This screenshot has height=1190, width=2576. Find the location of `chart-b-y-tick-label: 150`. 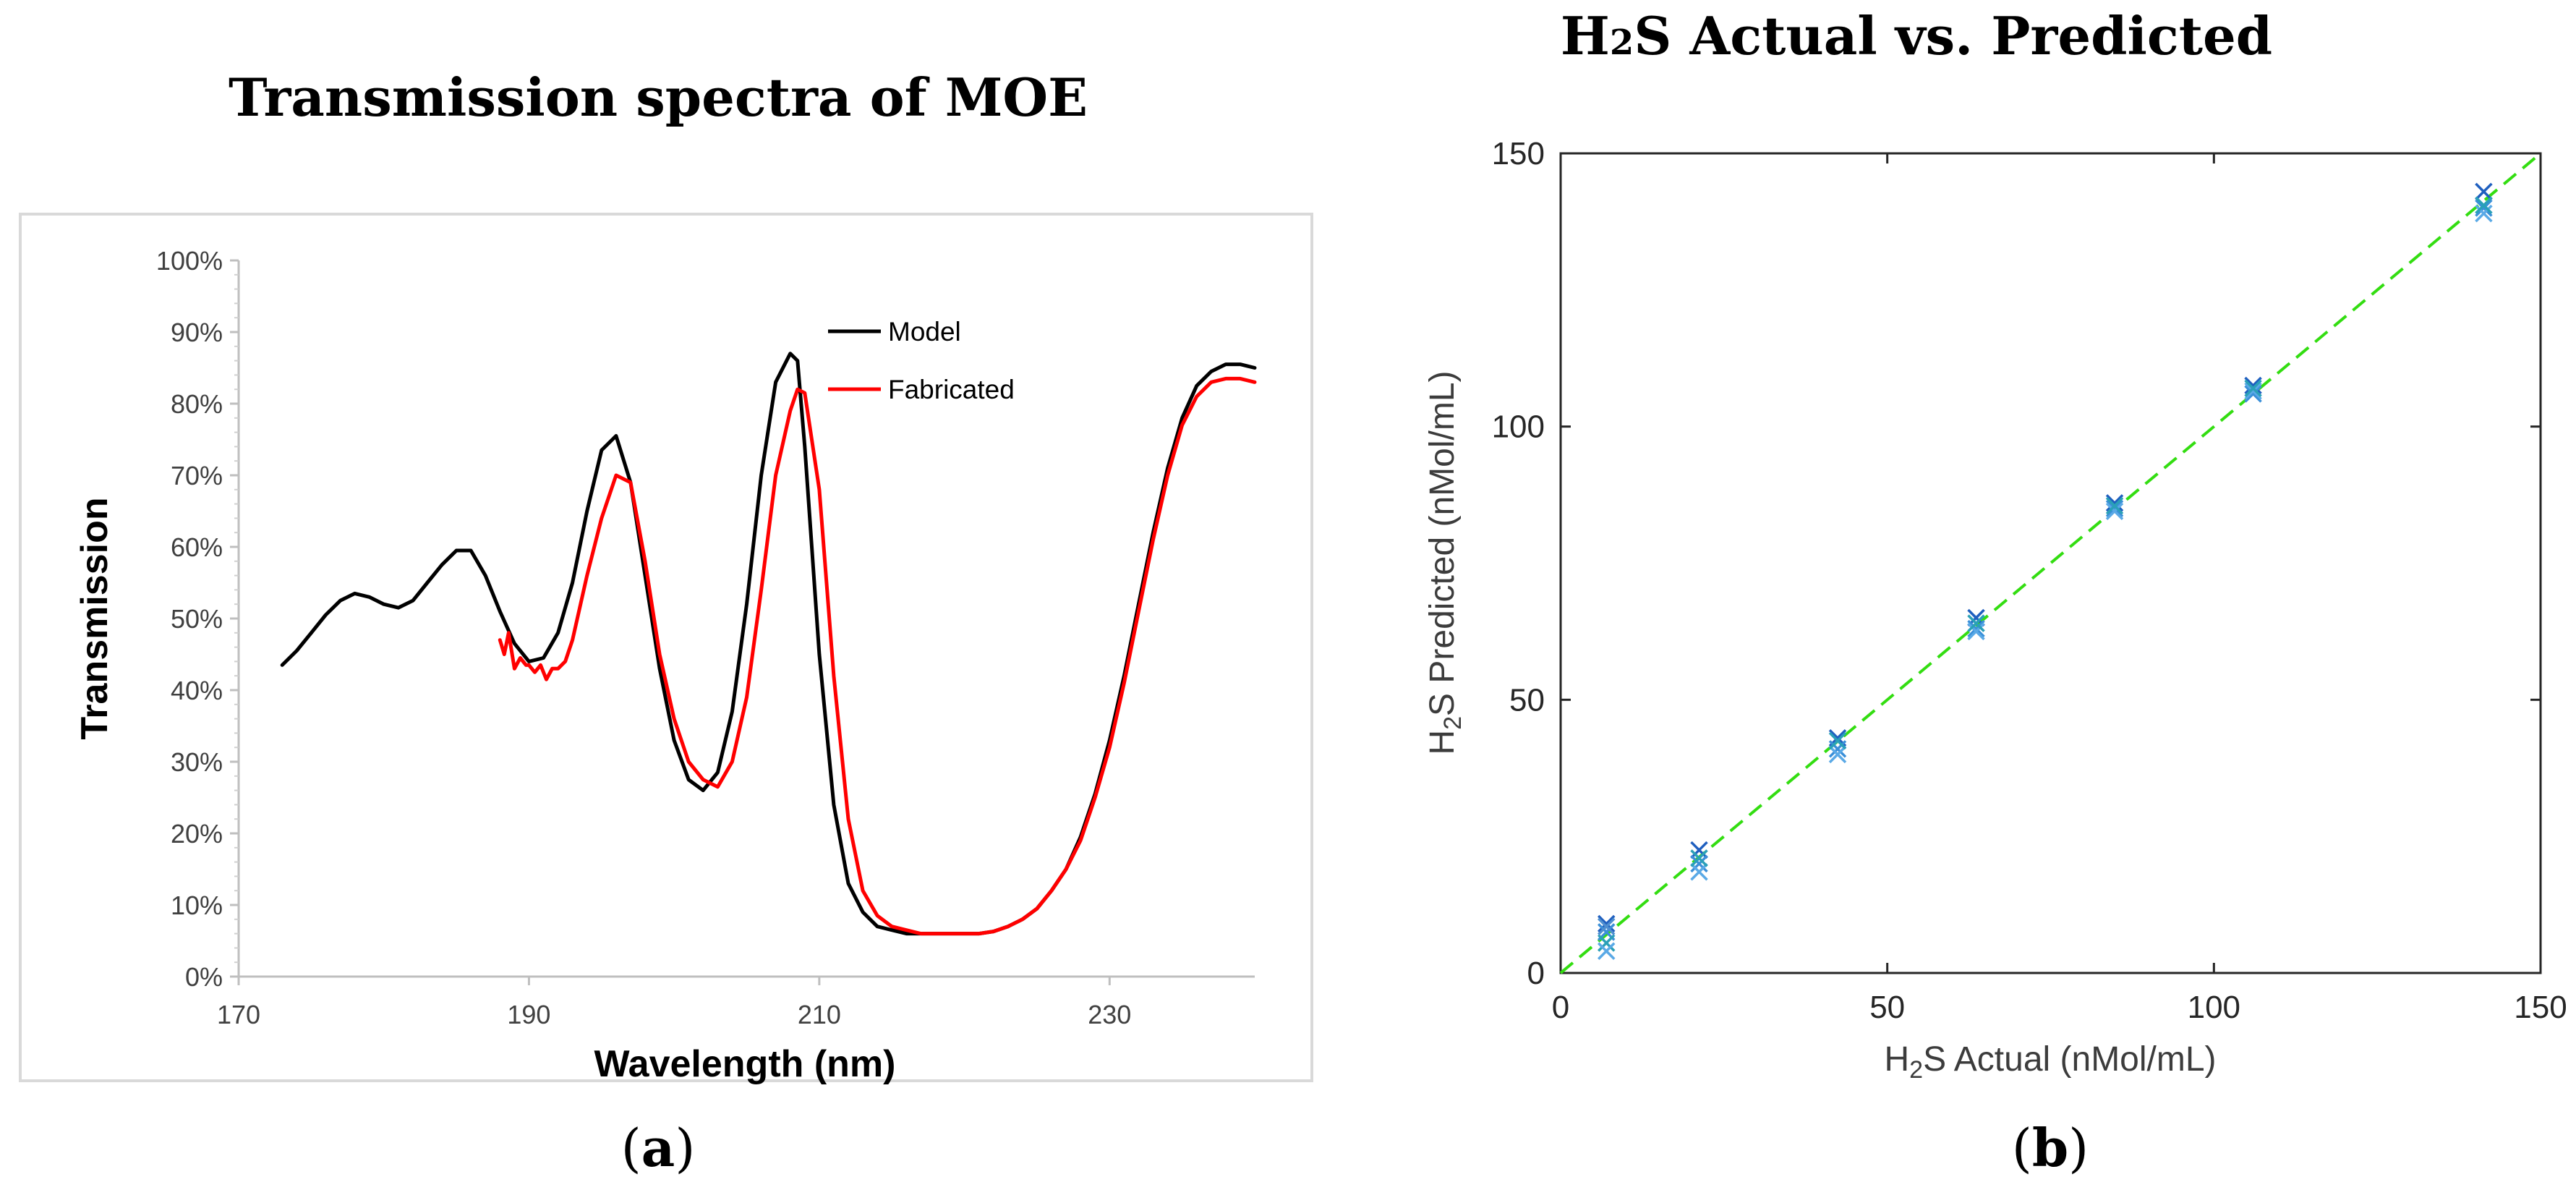

chart-b-y-tick-label: 150 is located at coordinates (1518, 153).